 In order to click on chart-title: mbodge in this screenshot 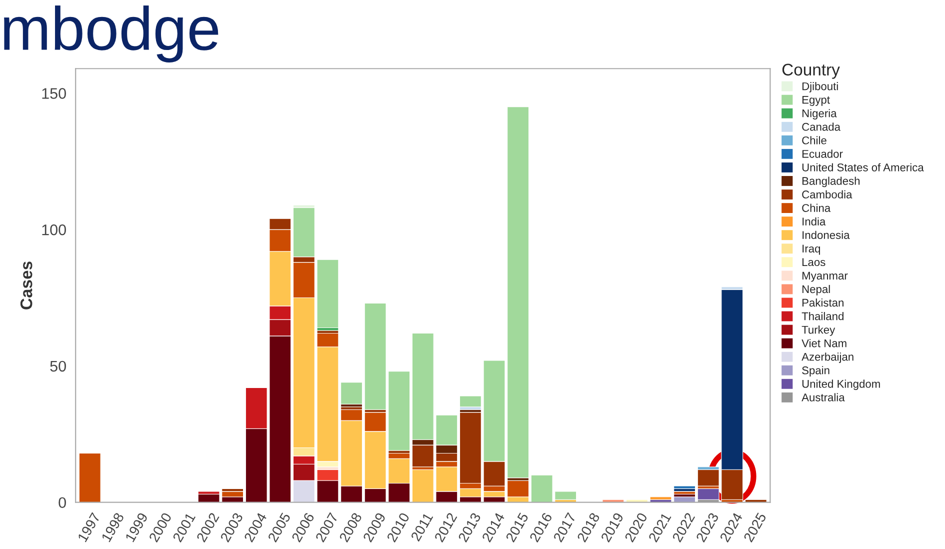, I will do `click(111, 33)`.